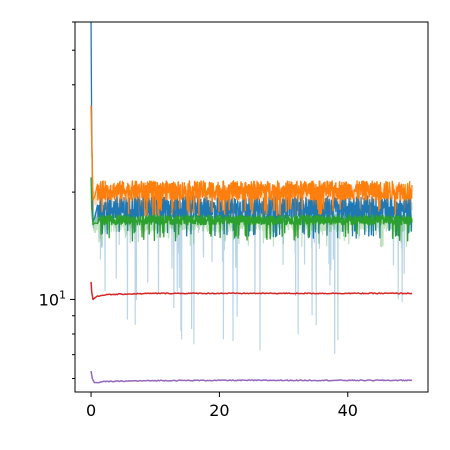  What do you see at coordinates (252, 229) in the screenshot?
I see `series-2-raw-trace` at bounding box center [252, 229].